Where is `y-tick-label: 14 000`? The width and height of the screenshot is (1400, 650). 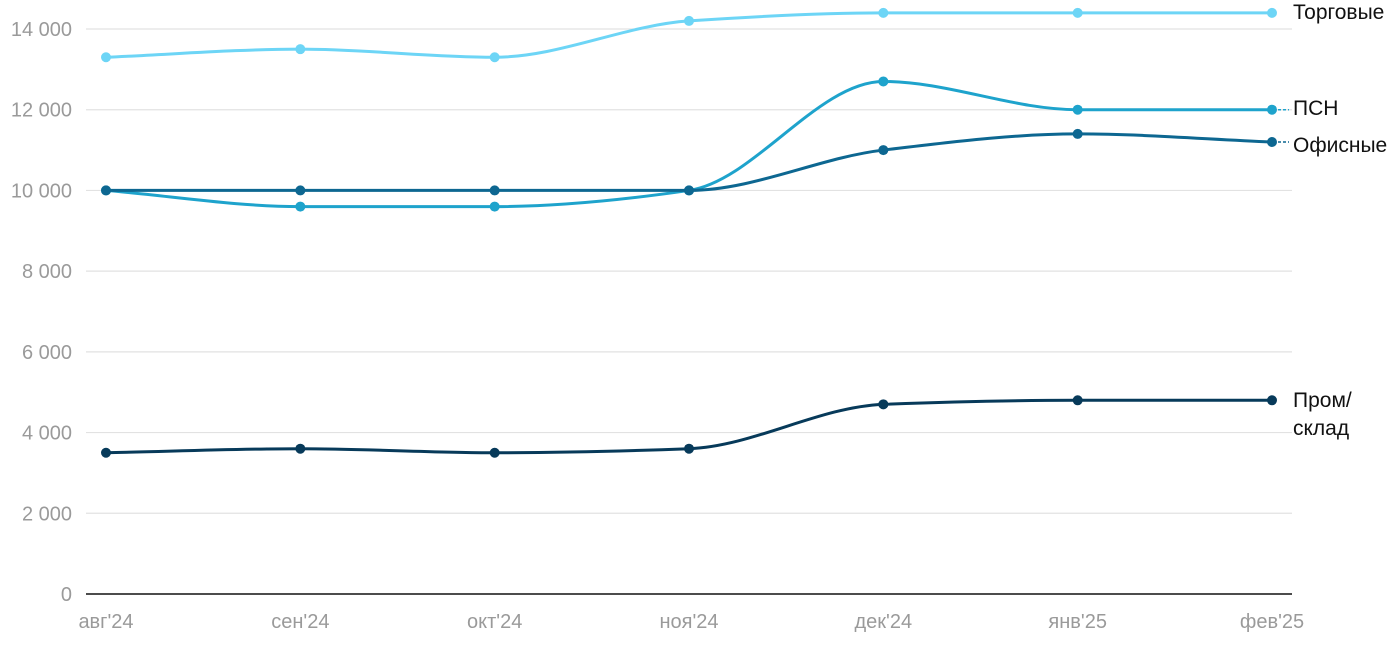
y-tick-label: 14 000 is located at coordinates (41, 30).